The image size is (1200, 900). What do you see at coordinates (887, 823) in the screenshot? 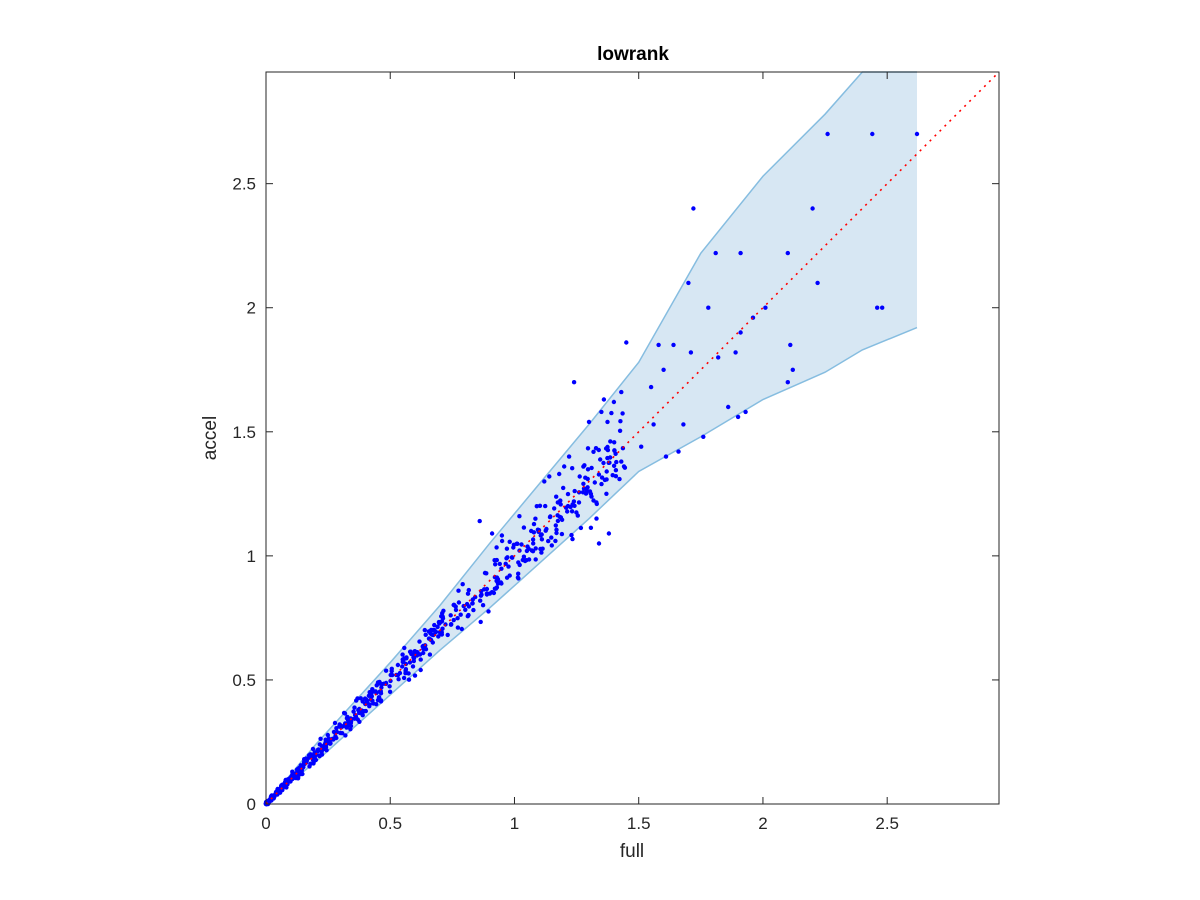
I see `x-tick-label: 2.5` at bounding box center [887, 823].